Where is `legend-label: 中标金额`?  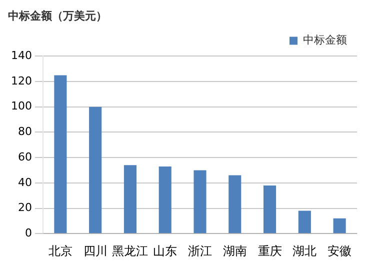 legend-label: 中标金额 is located at coordinates (325, 40).